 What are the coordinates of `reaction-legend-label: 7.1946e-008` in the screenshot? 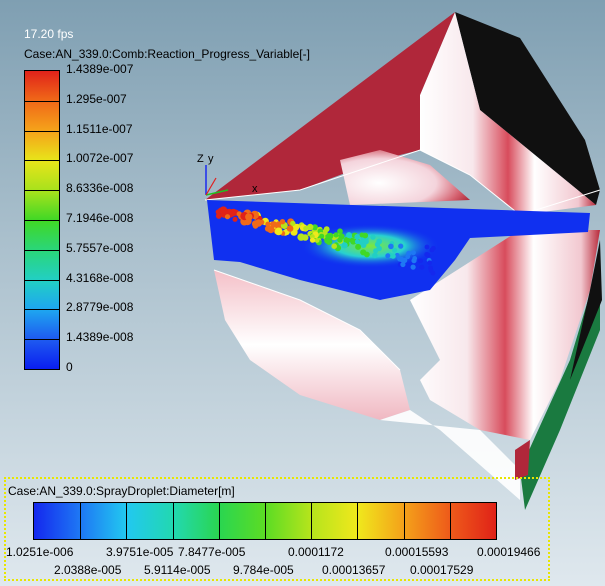 It's located at (100, 218).